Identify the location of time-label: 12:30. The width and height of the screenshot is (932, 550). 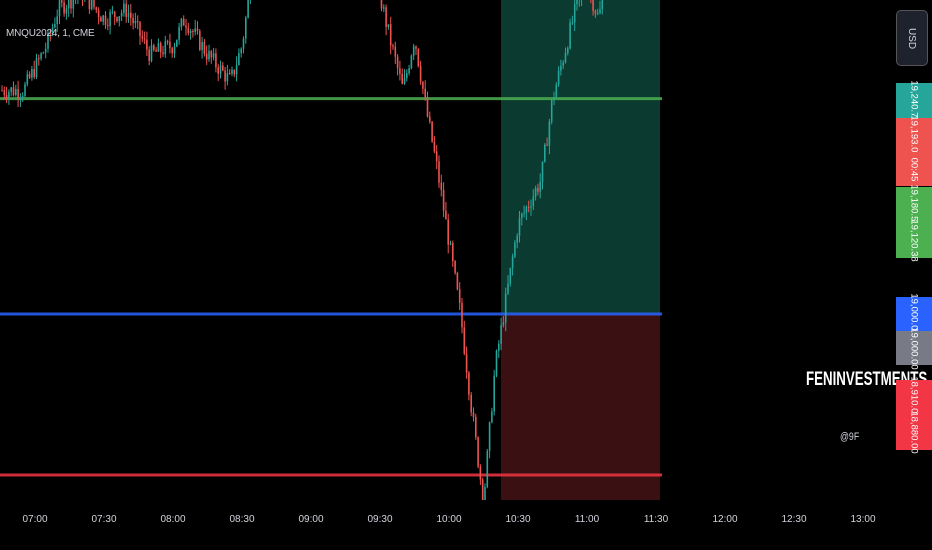
(794, 519).